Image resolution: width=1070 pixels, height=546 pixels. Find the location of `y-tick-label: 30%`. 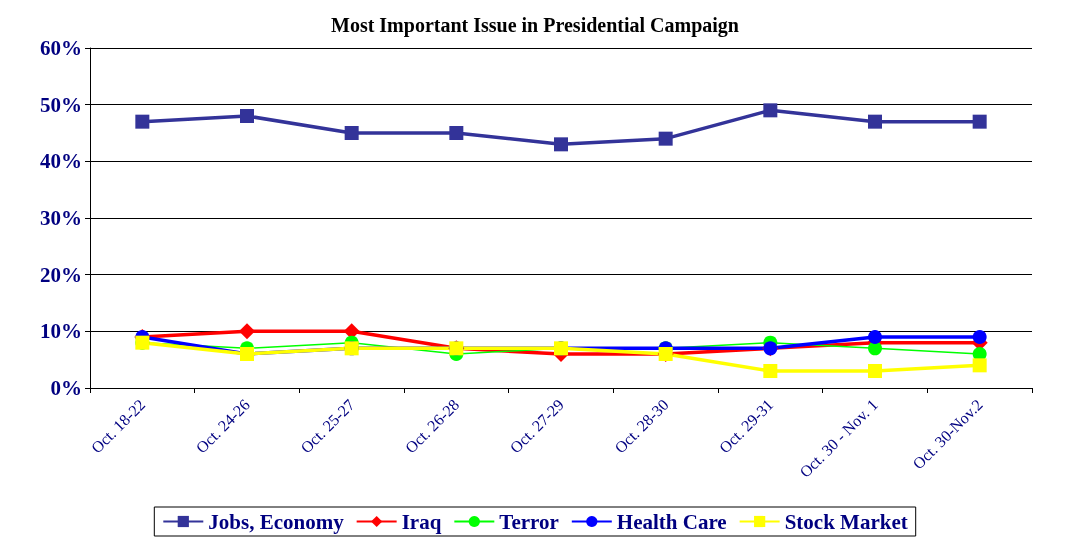

y-tick-label: 30% is located at coordinates (61, 218).